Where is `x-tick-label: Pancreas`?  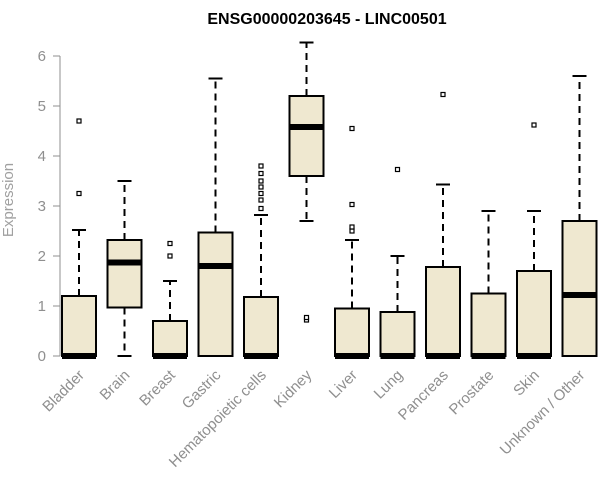 x-tick-label: Pancreas is located at coordinates (423, 395).